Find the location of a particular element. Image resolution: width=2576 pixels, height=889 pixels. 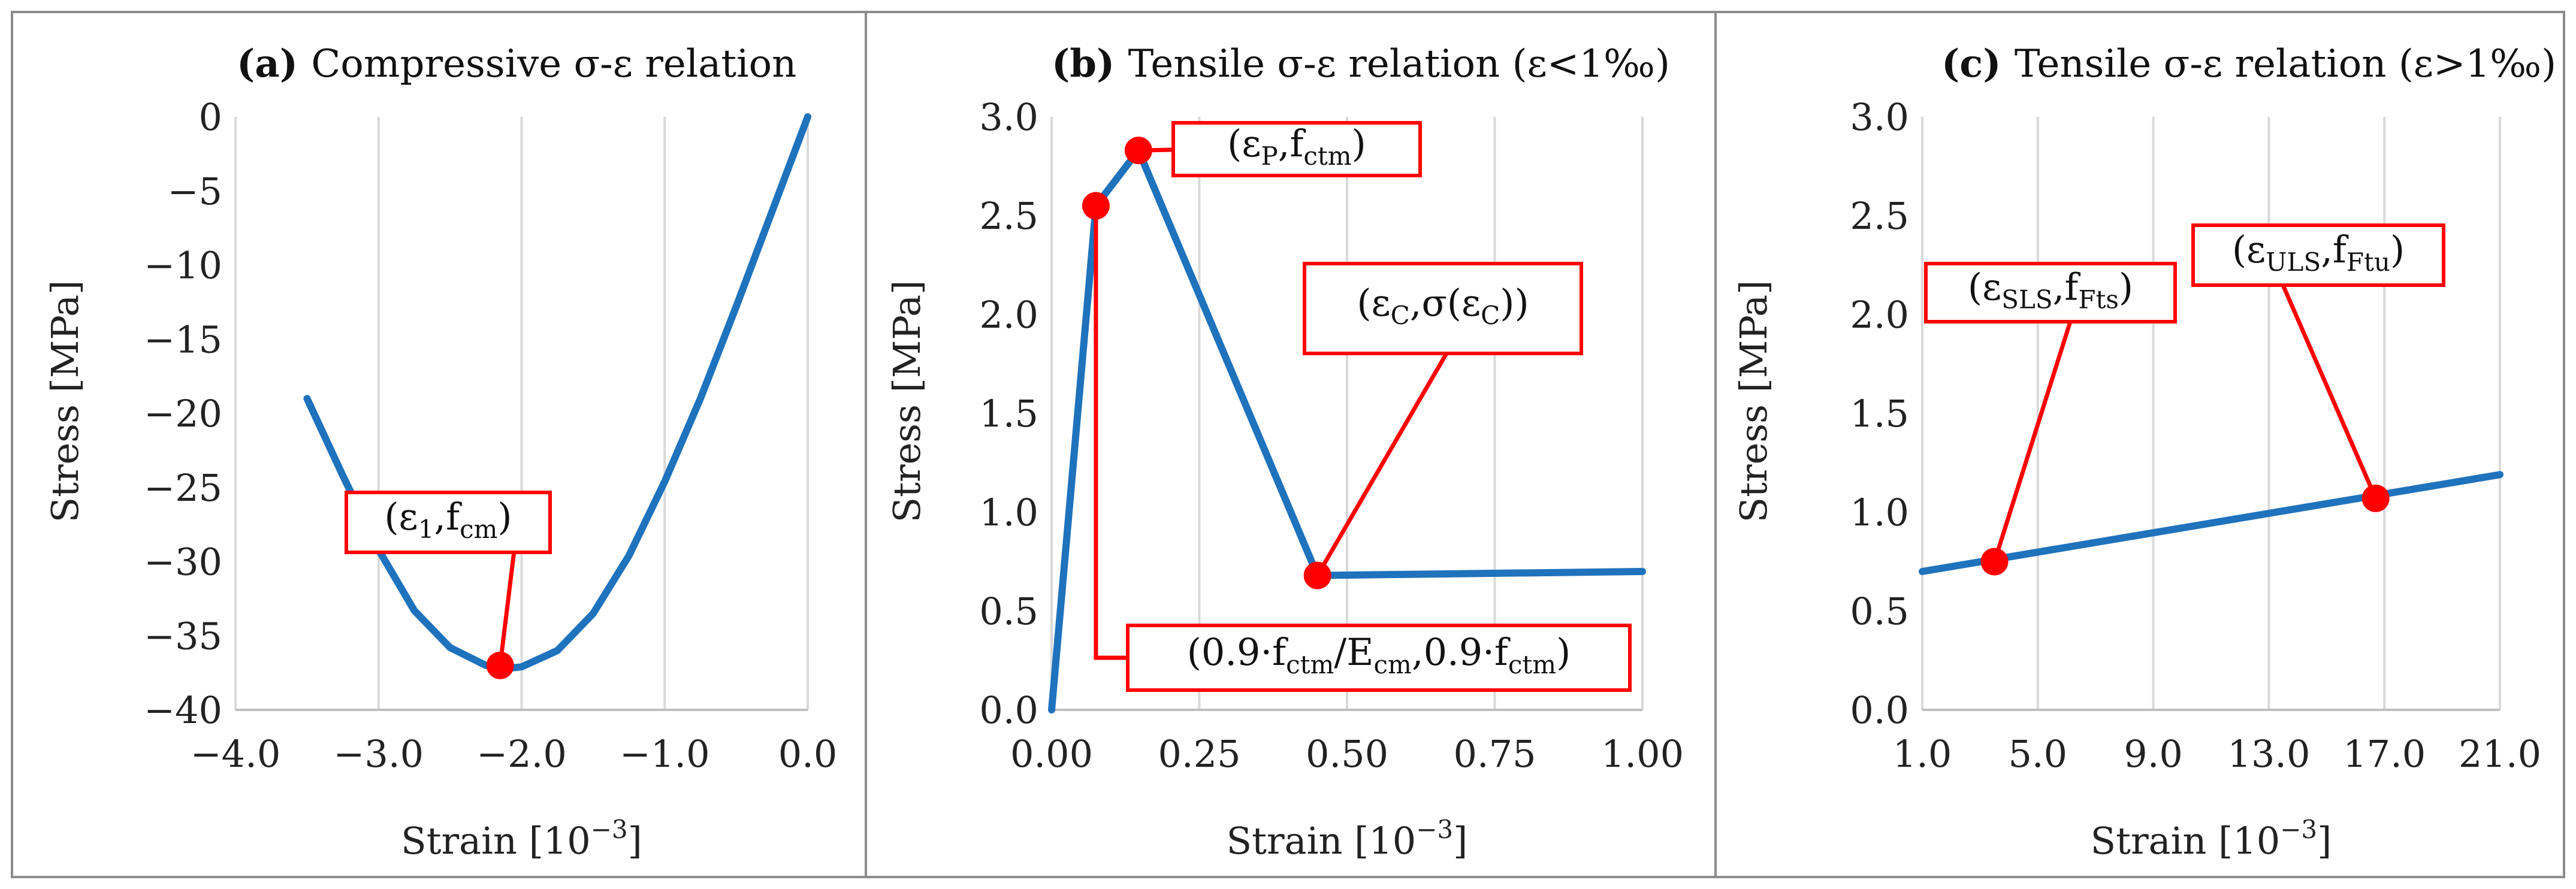

callout-label: (0.9·fctm/Ecm,0.9·fctm) is located at coordinates (1379, 654).